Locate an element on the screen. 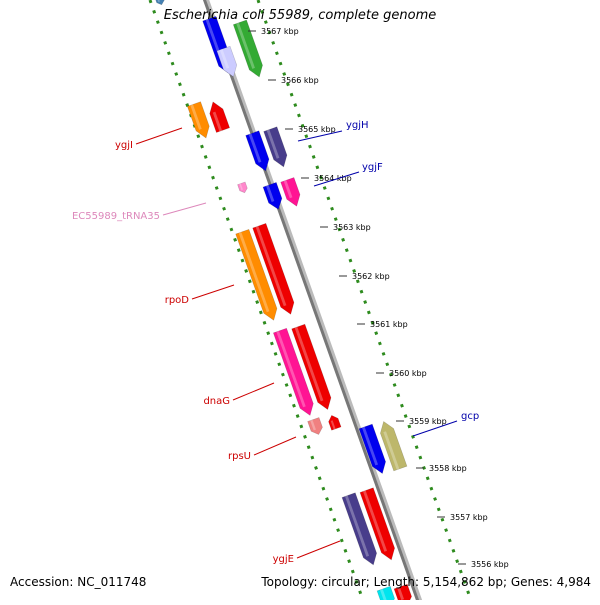  tick-label: 3567 kbp is located at coordinates (280, 31).